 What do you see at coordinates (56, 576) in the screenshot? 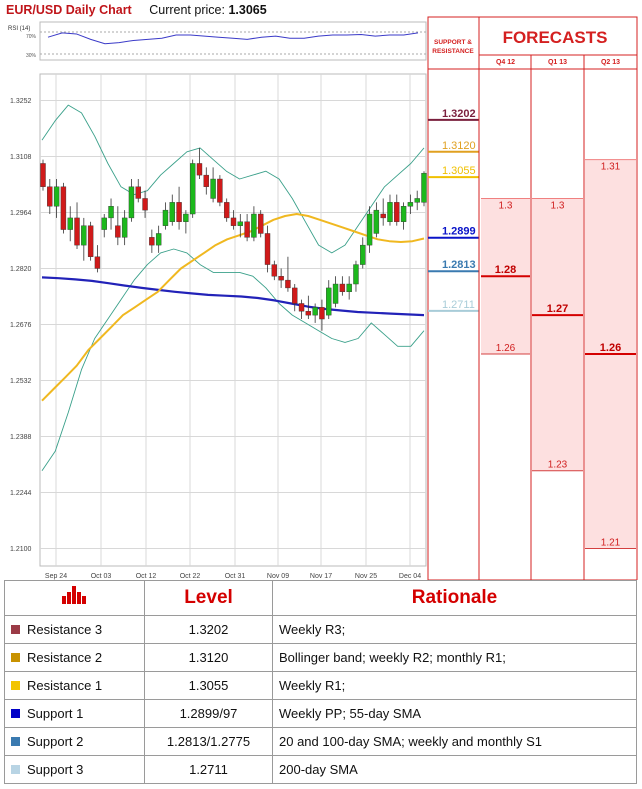
I see `x-tick-label: Sep 24` at bounding box center [56, 576].